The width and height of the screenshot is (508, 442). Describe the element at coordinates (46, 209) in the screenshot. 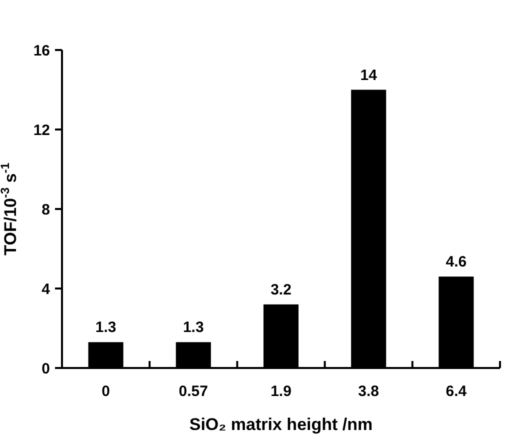

I see `y-tick-label: 8` at that location.